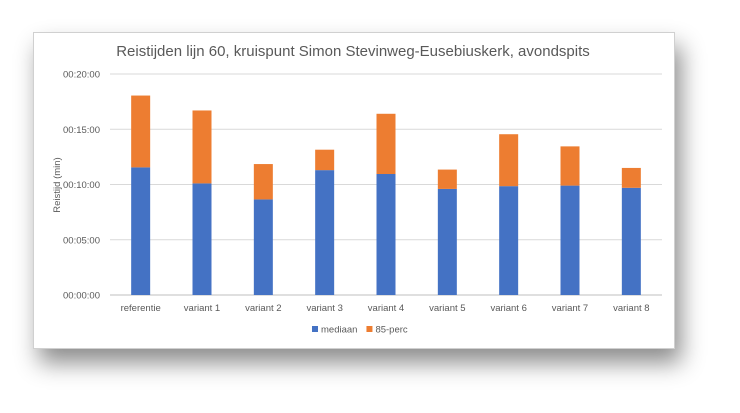 The width and height of the screenshot is (740, 413). I want to click on y-tick-label: 00:15:00, so click(81, 130).